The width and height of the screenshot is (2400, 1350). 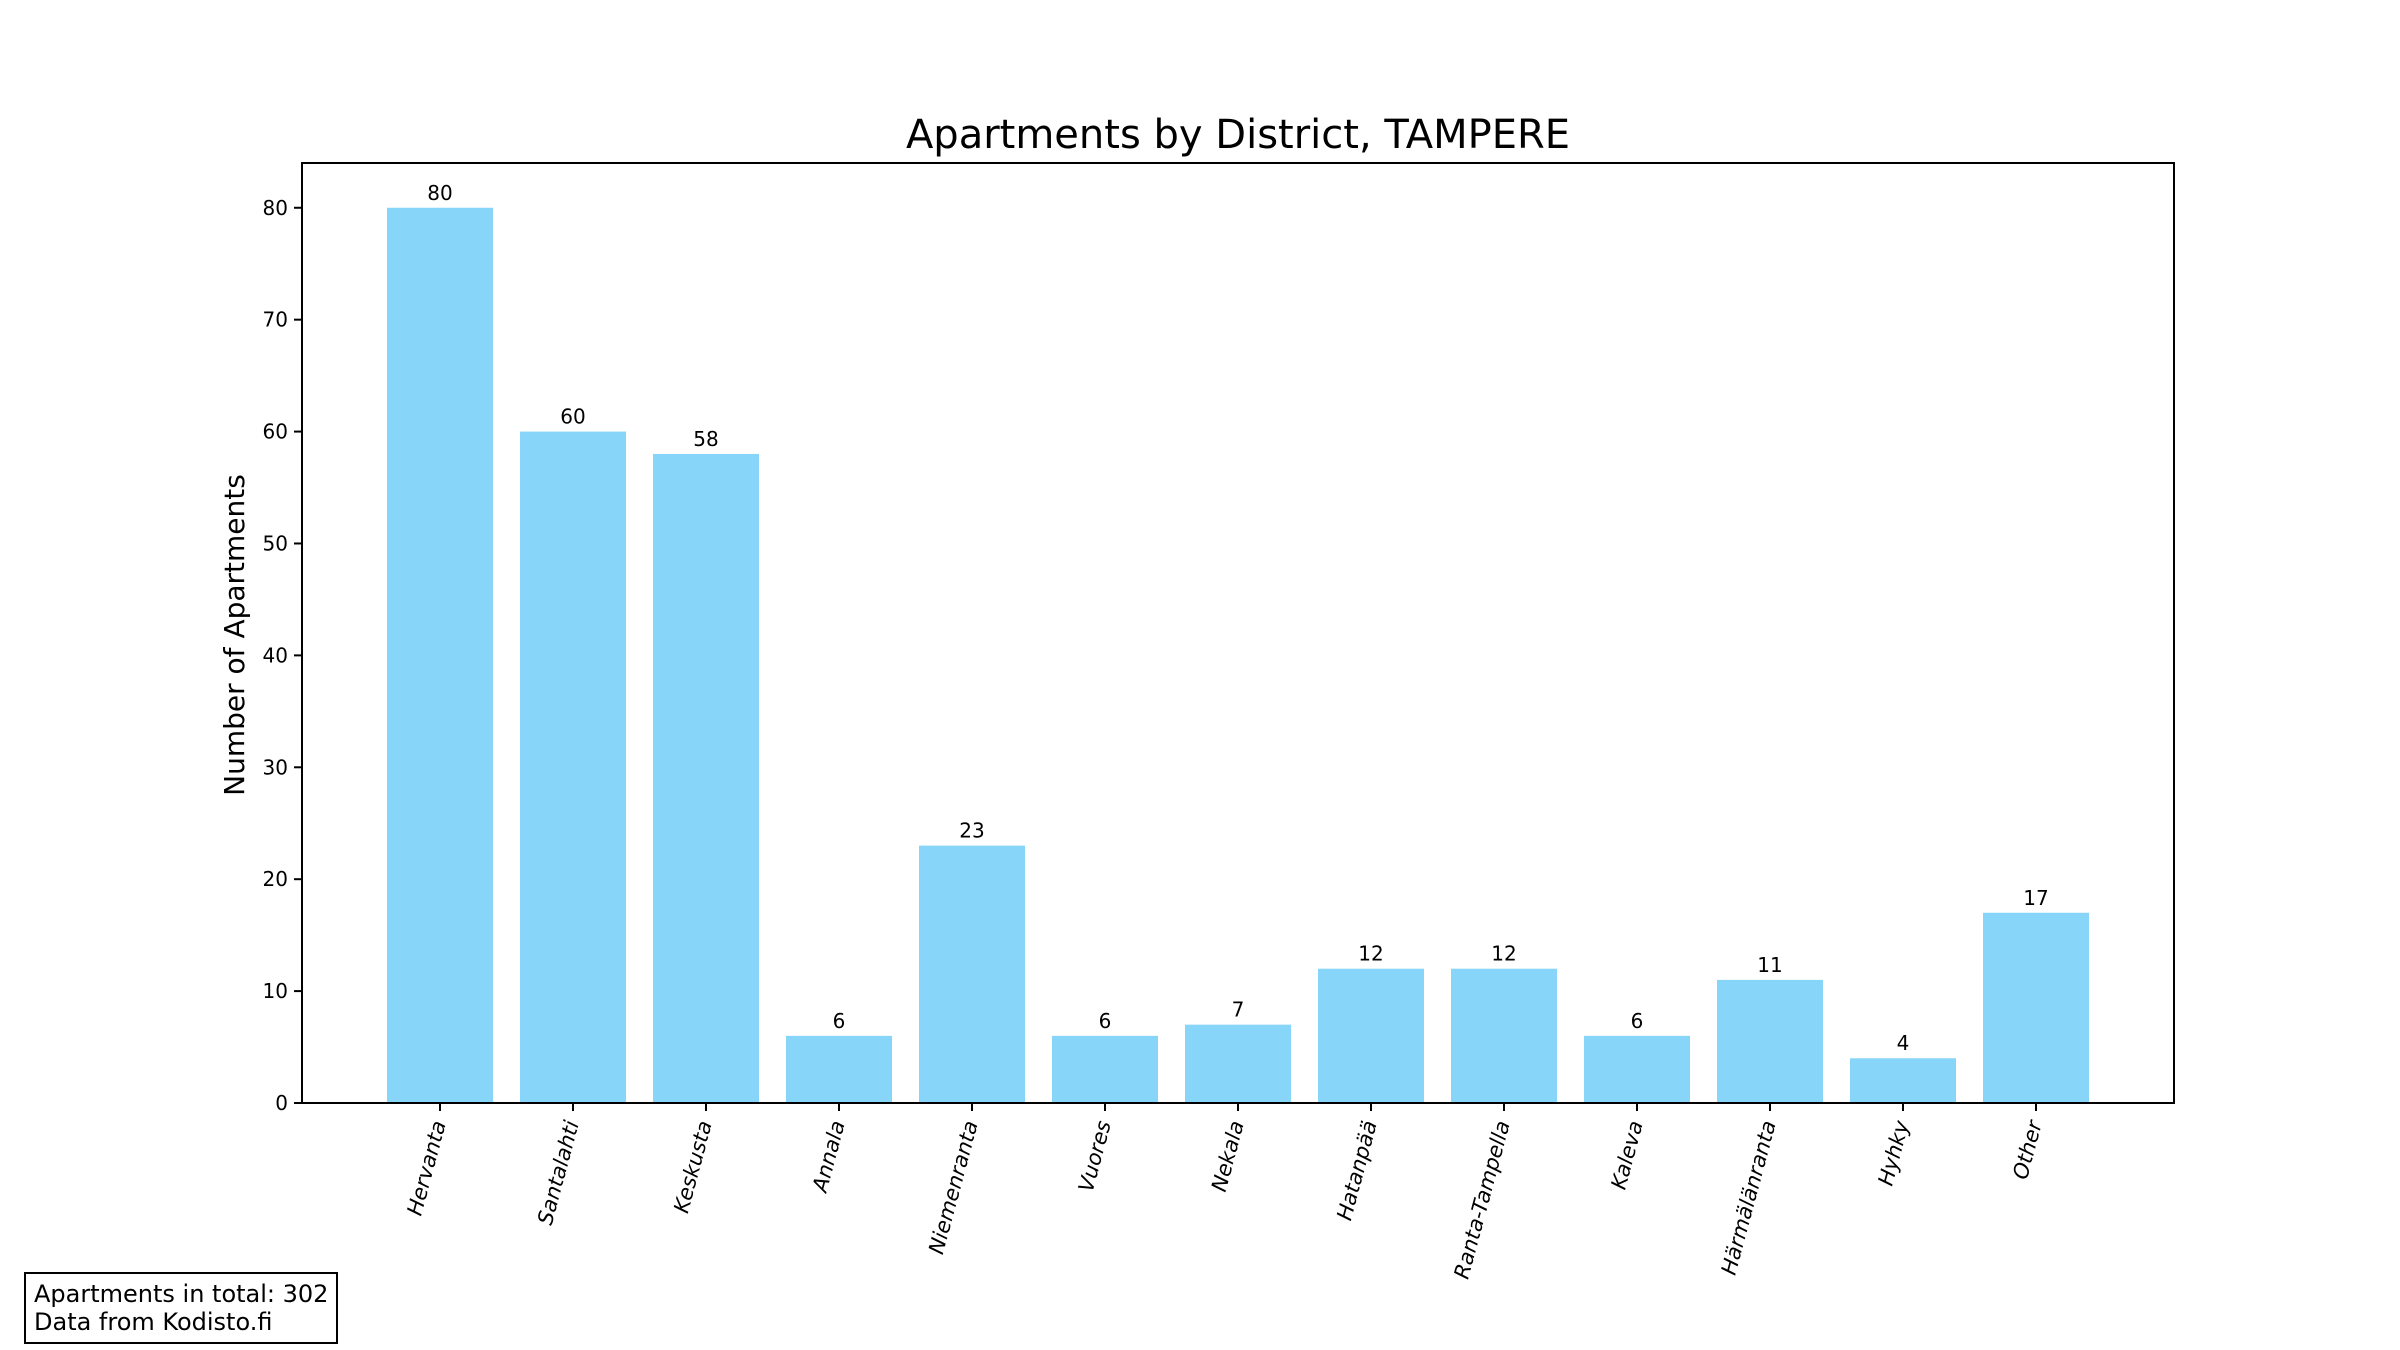 I want to click on y-tick-label: 50, so click(x=275, y=543).